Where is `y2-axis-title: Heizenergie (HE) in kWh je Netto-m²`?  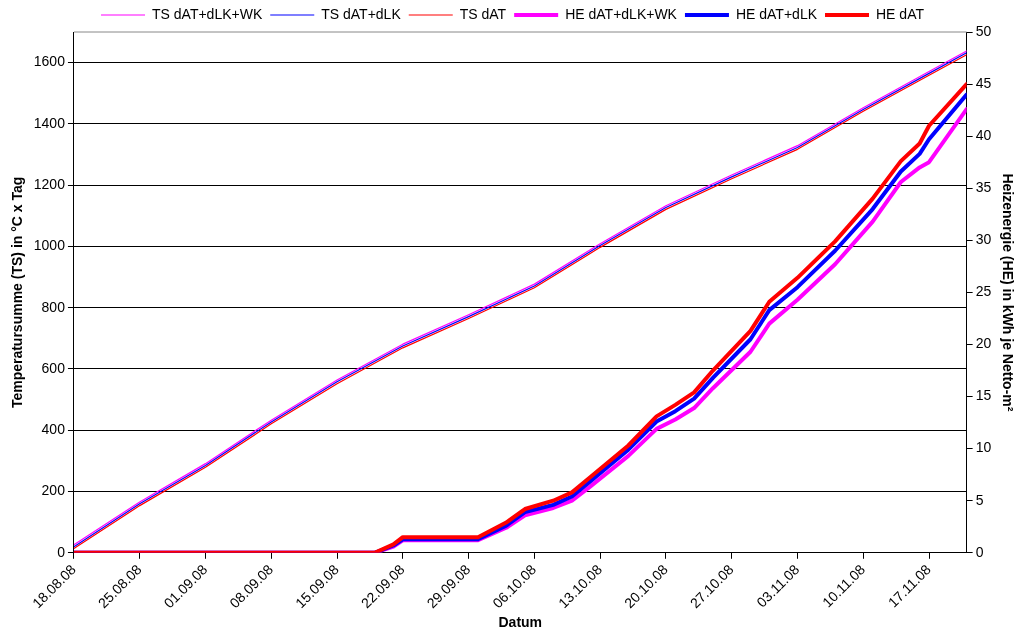 y2-axis-title: Heizenergie (HE) in kWh je Netto-m² is located at coordinates (1007, 292).